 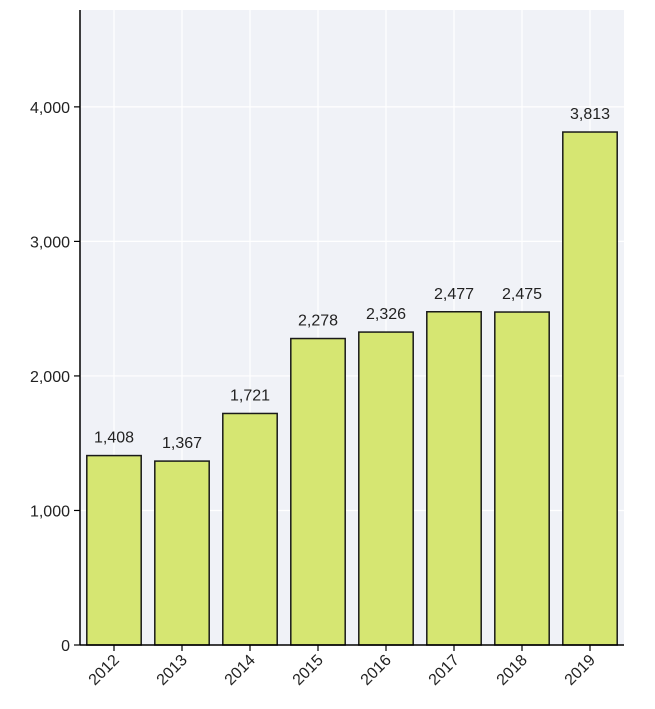 I want to click on bar-2012, so click(x=114, y=550).